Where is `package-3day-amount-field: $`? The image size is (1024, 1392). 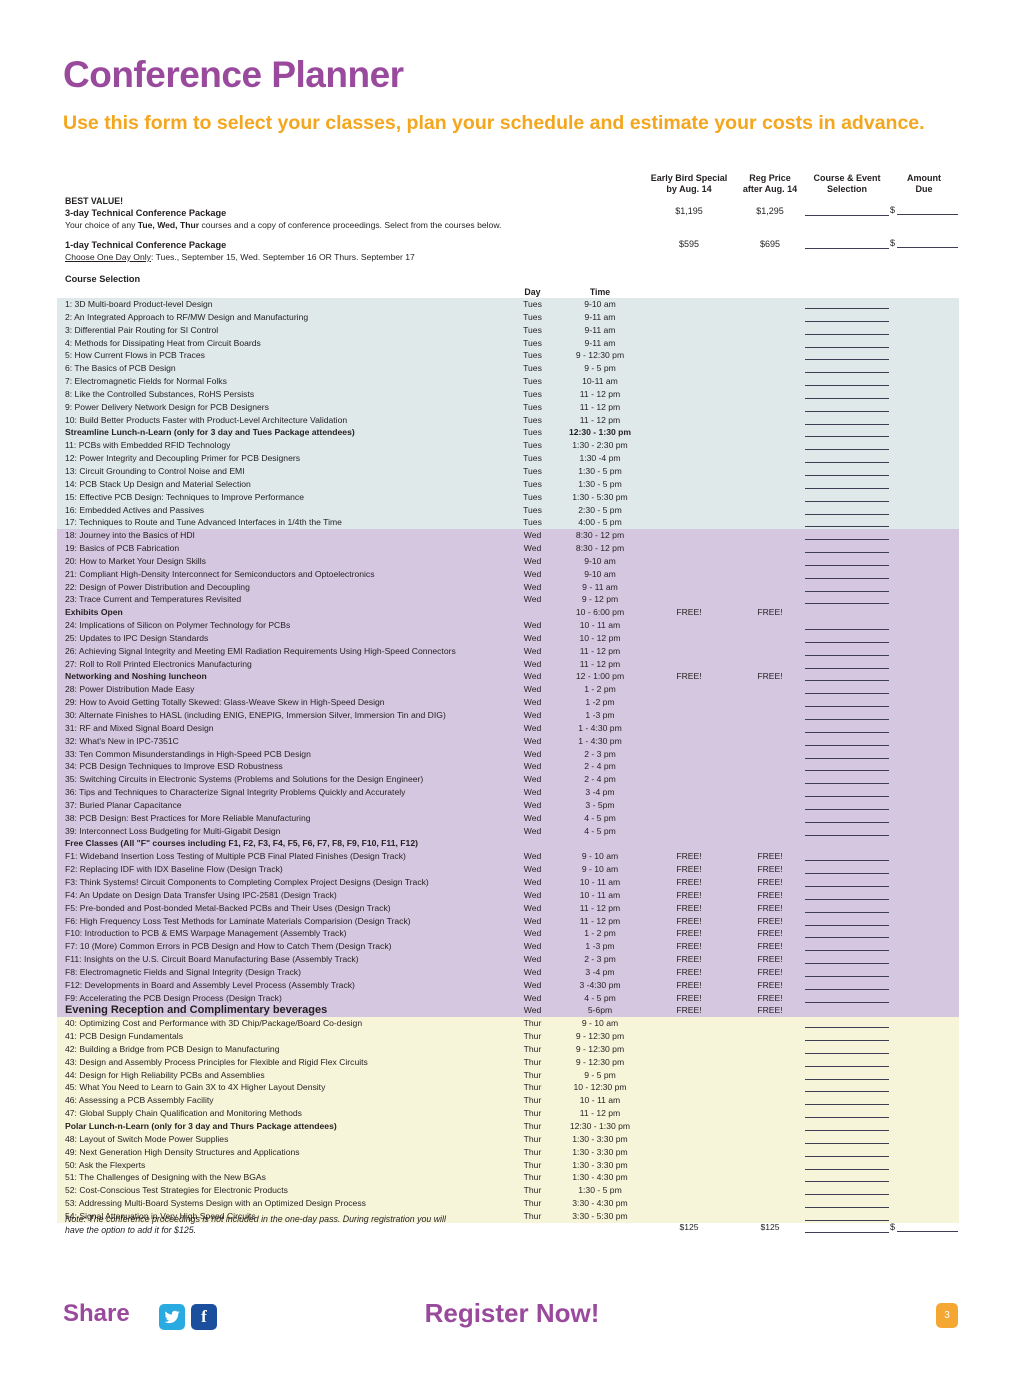 package-3day-amount-field: $ is located at coordinates (924, 210).